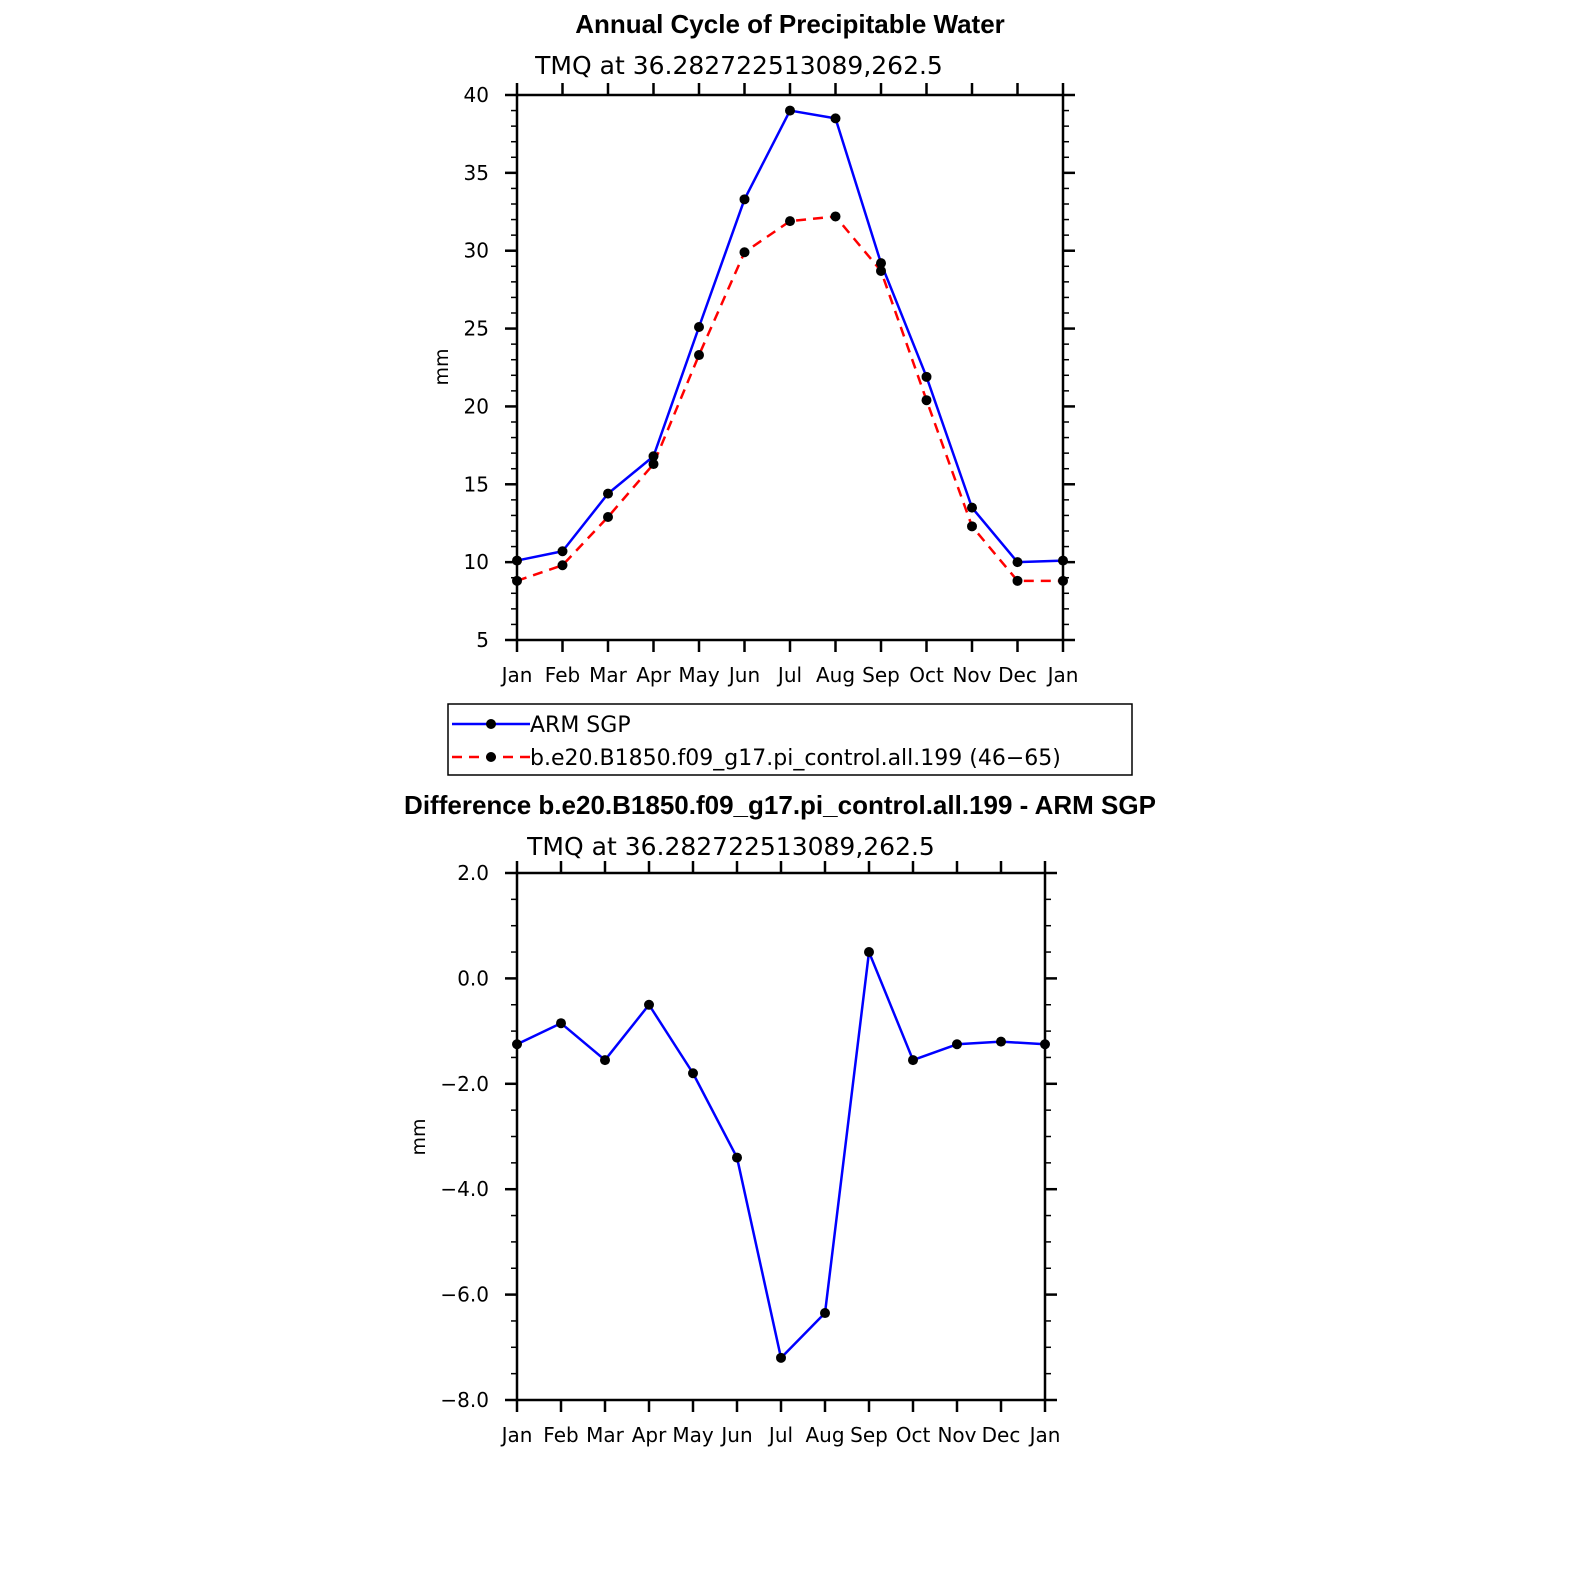 This screenshot has width=1574, height=1574. Describe the element at coordinates (476, 329) in the screenshot. I see `y-tick-label: 25` at that location.